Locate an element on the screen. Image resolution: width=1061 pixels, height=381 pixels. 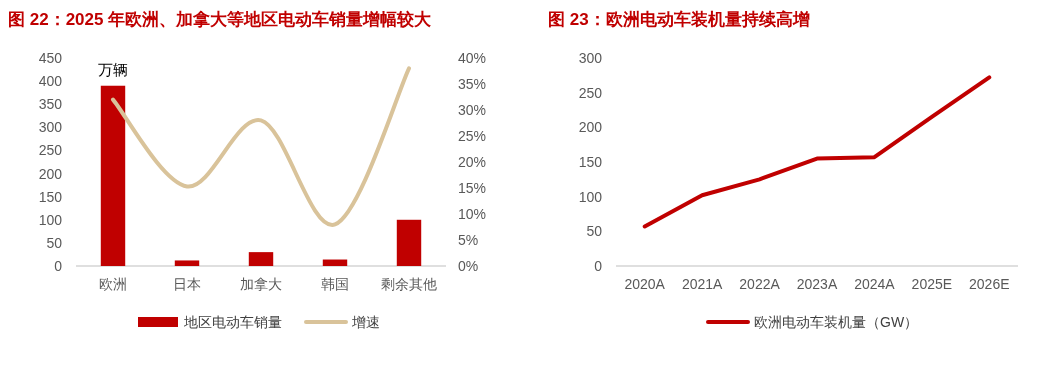
y-tick-label: 350 is located at coordinates (50, 104).